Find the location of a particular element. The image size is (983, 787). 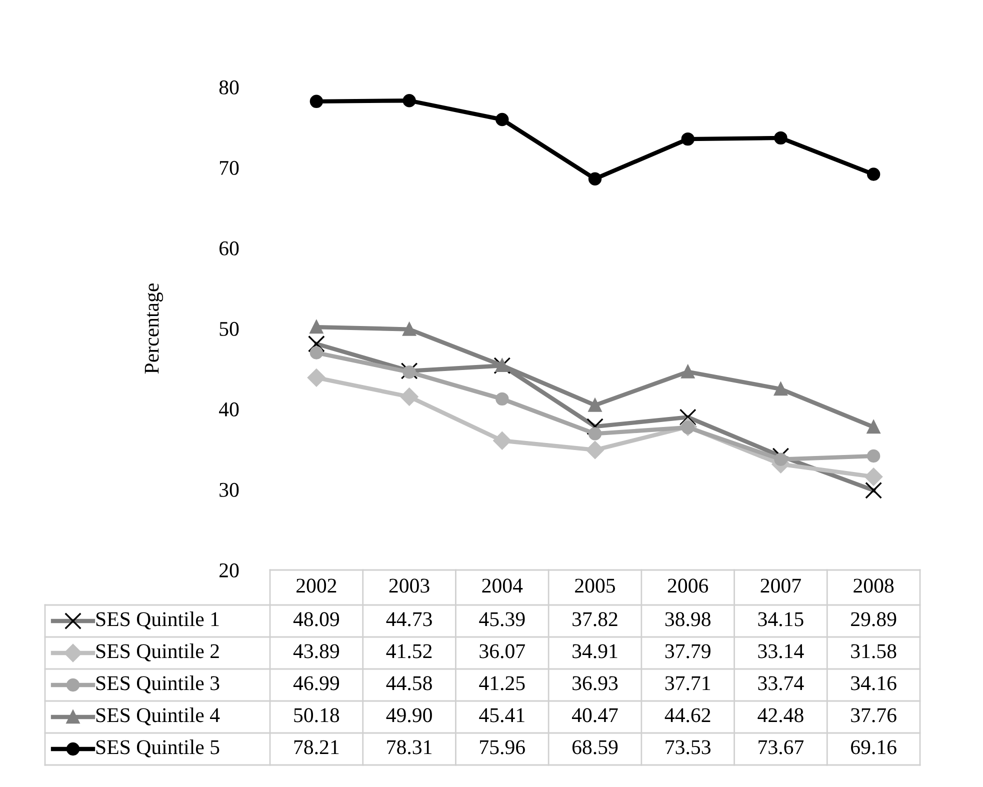

x-tick-label: 2003 is located at coordinates (409, 585).